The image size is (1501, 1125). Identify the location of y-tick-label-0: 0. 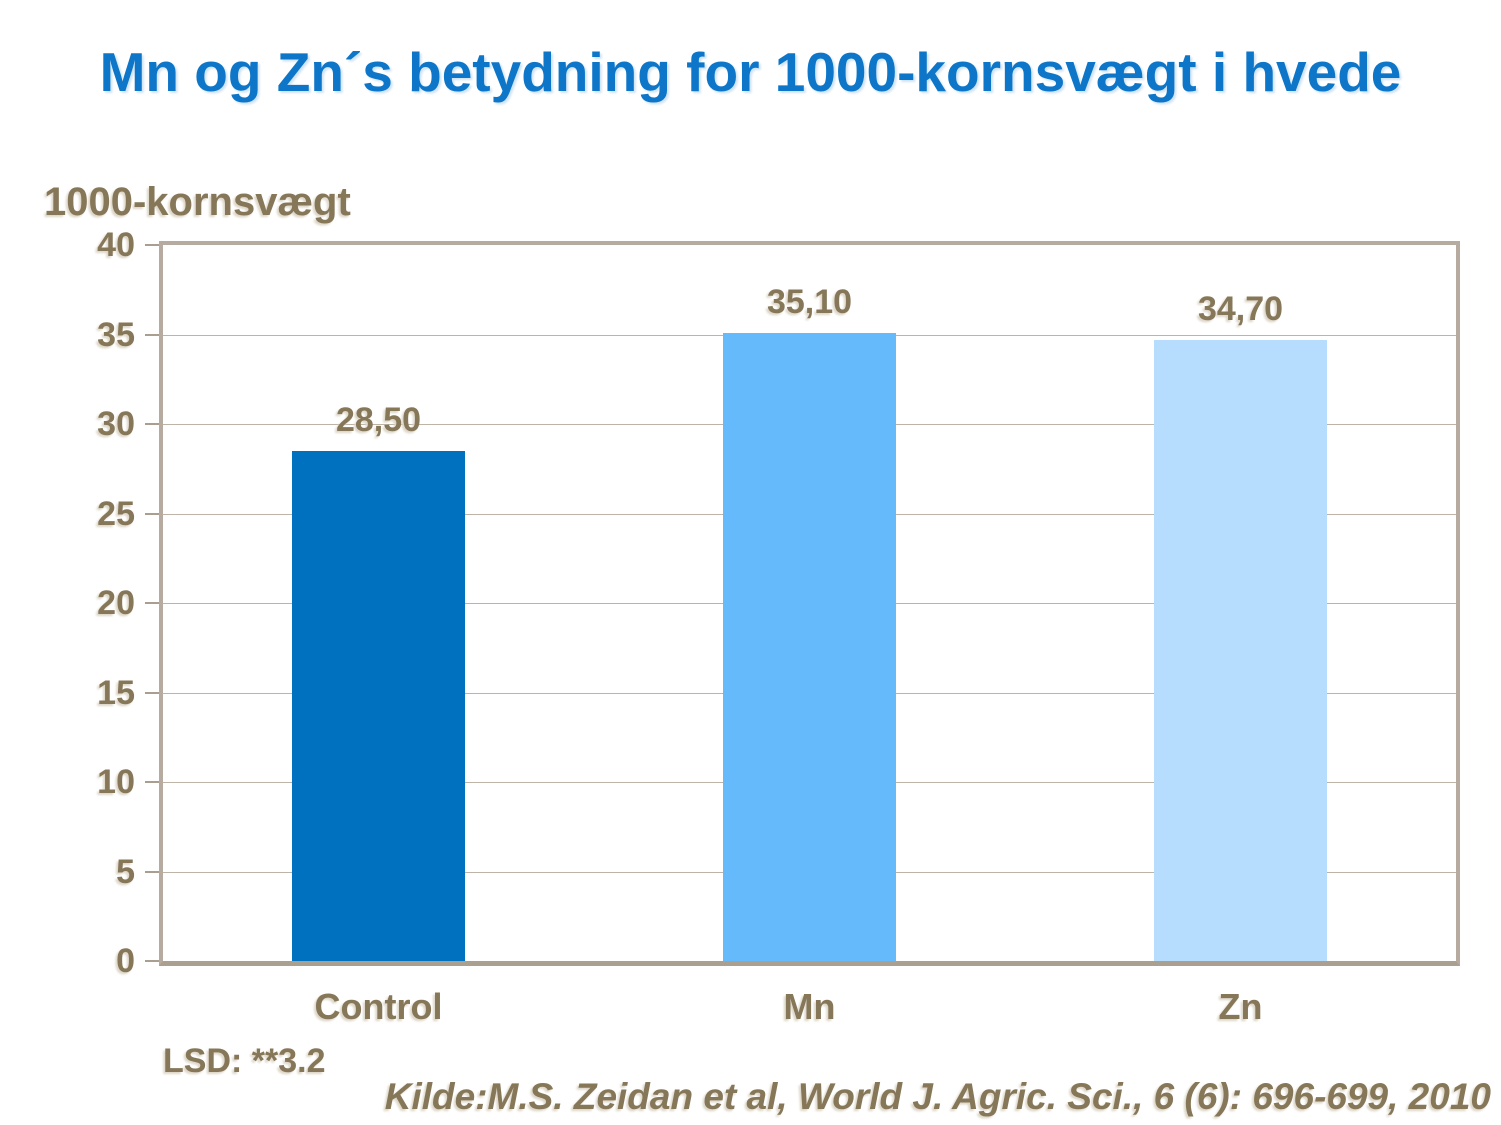
(125, 961).